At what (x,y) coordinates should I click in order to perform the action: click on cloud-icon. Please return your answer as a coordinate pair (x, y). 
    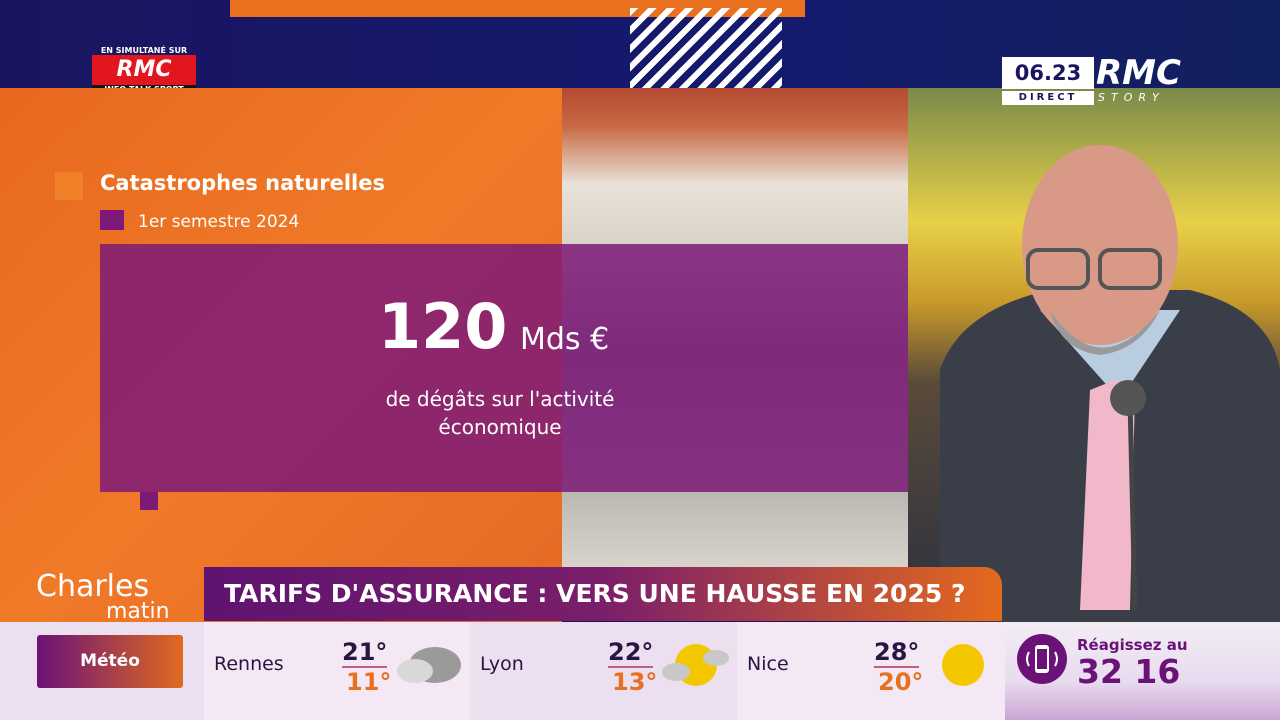
    Looking at the image, I should click on (429, 665).